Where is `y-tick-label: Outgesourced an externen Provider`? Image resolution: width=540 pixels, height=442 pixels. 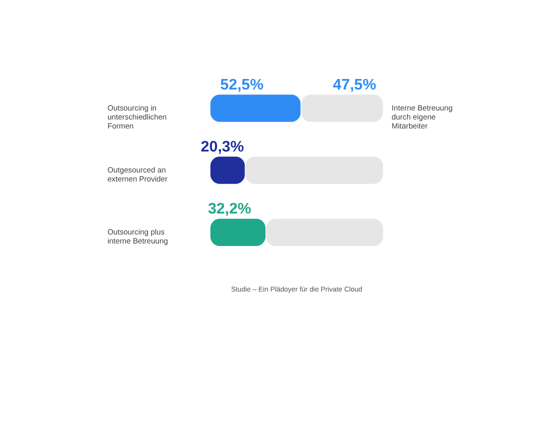
y-tick-label: Outgesourced an externen Provider is located at coordinates (137, 174).